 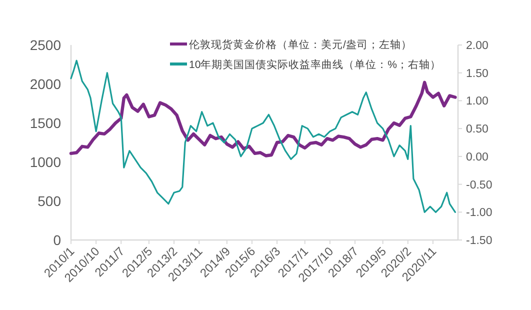 I want to click on y-tick-label: 2500, so click(x=46, y=45).